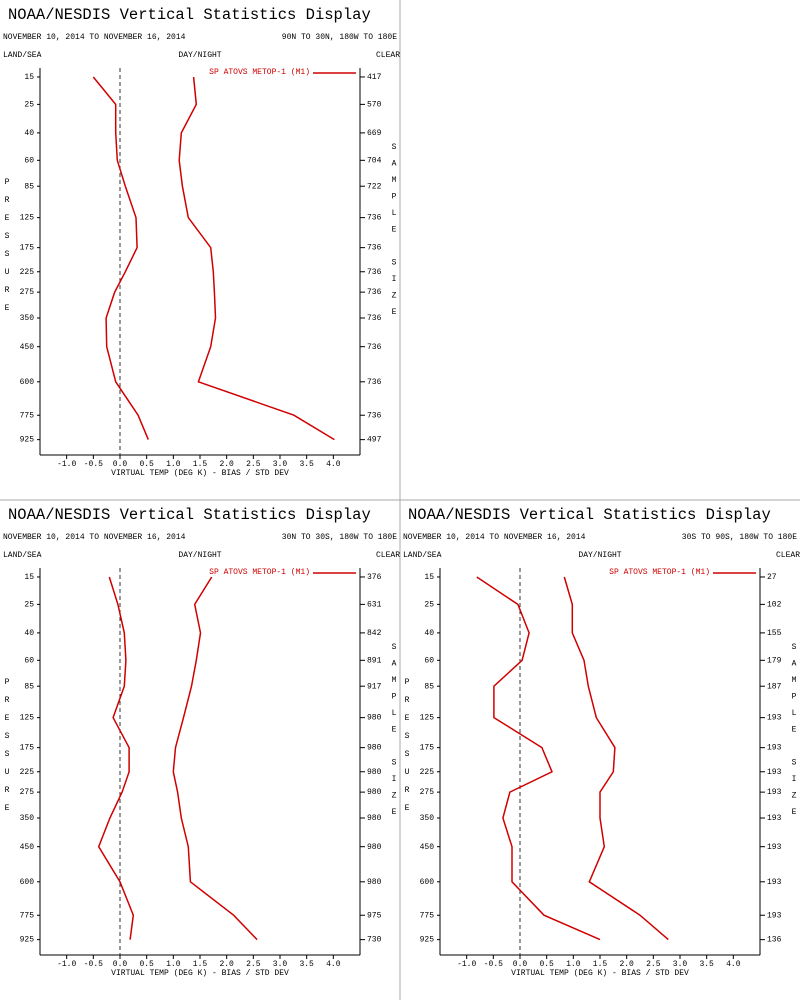  Describe the element at coordinates (29, 133) in the screenshot. I see `y-tick-label: 40` at that location.